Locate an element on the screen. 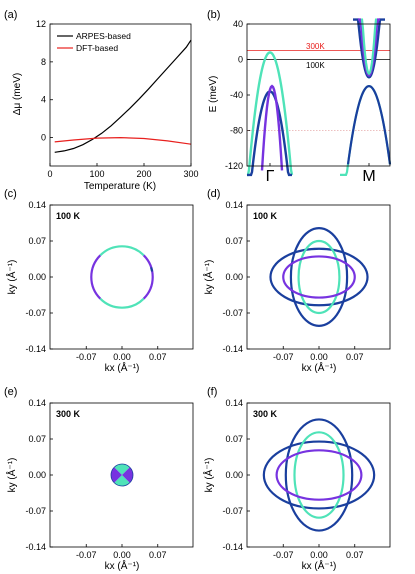 This screenshot has width=415, height=574. plot-frame-c is located at coordinates (121, 277).